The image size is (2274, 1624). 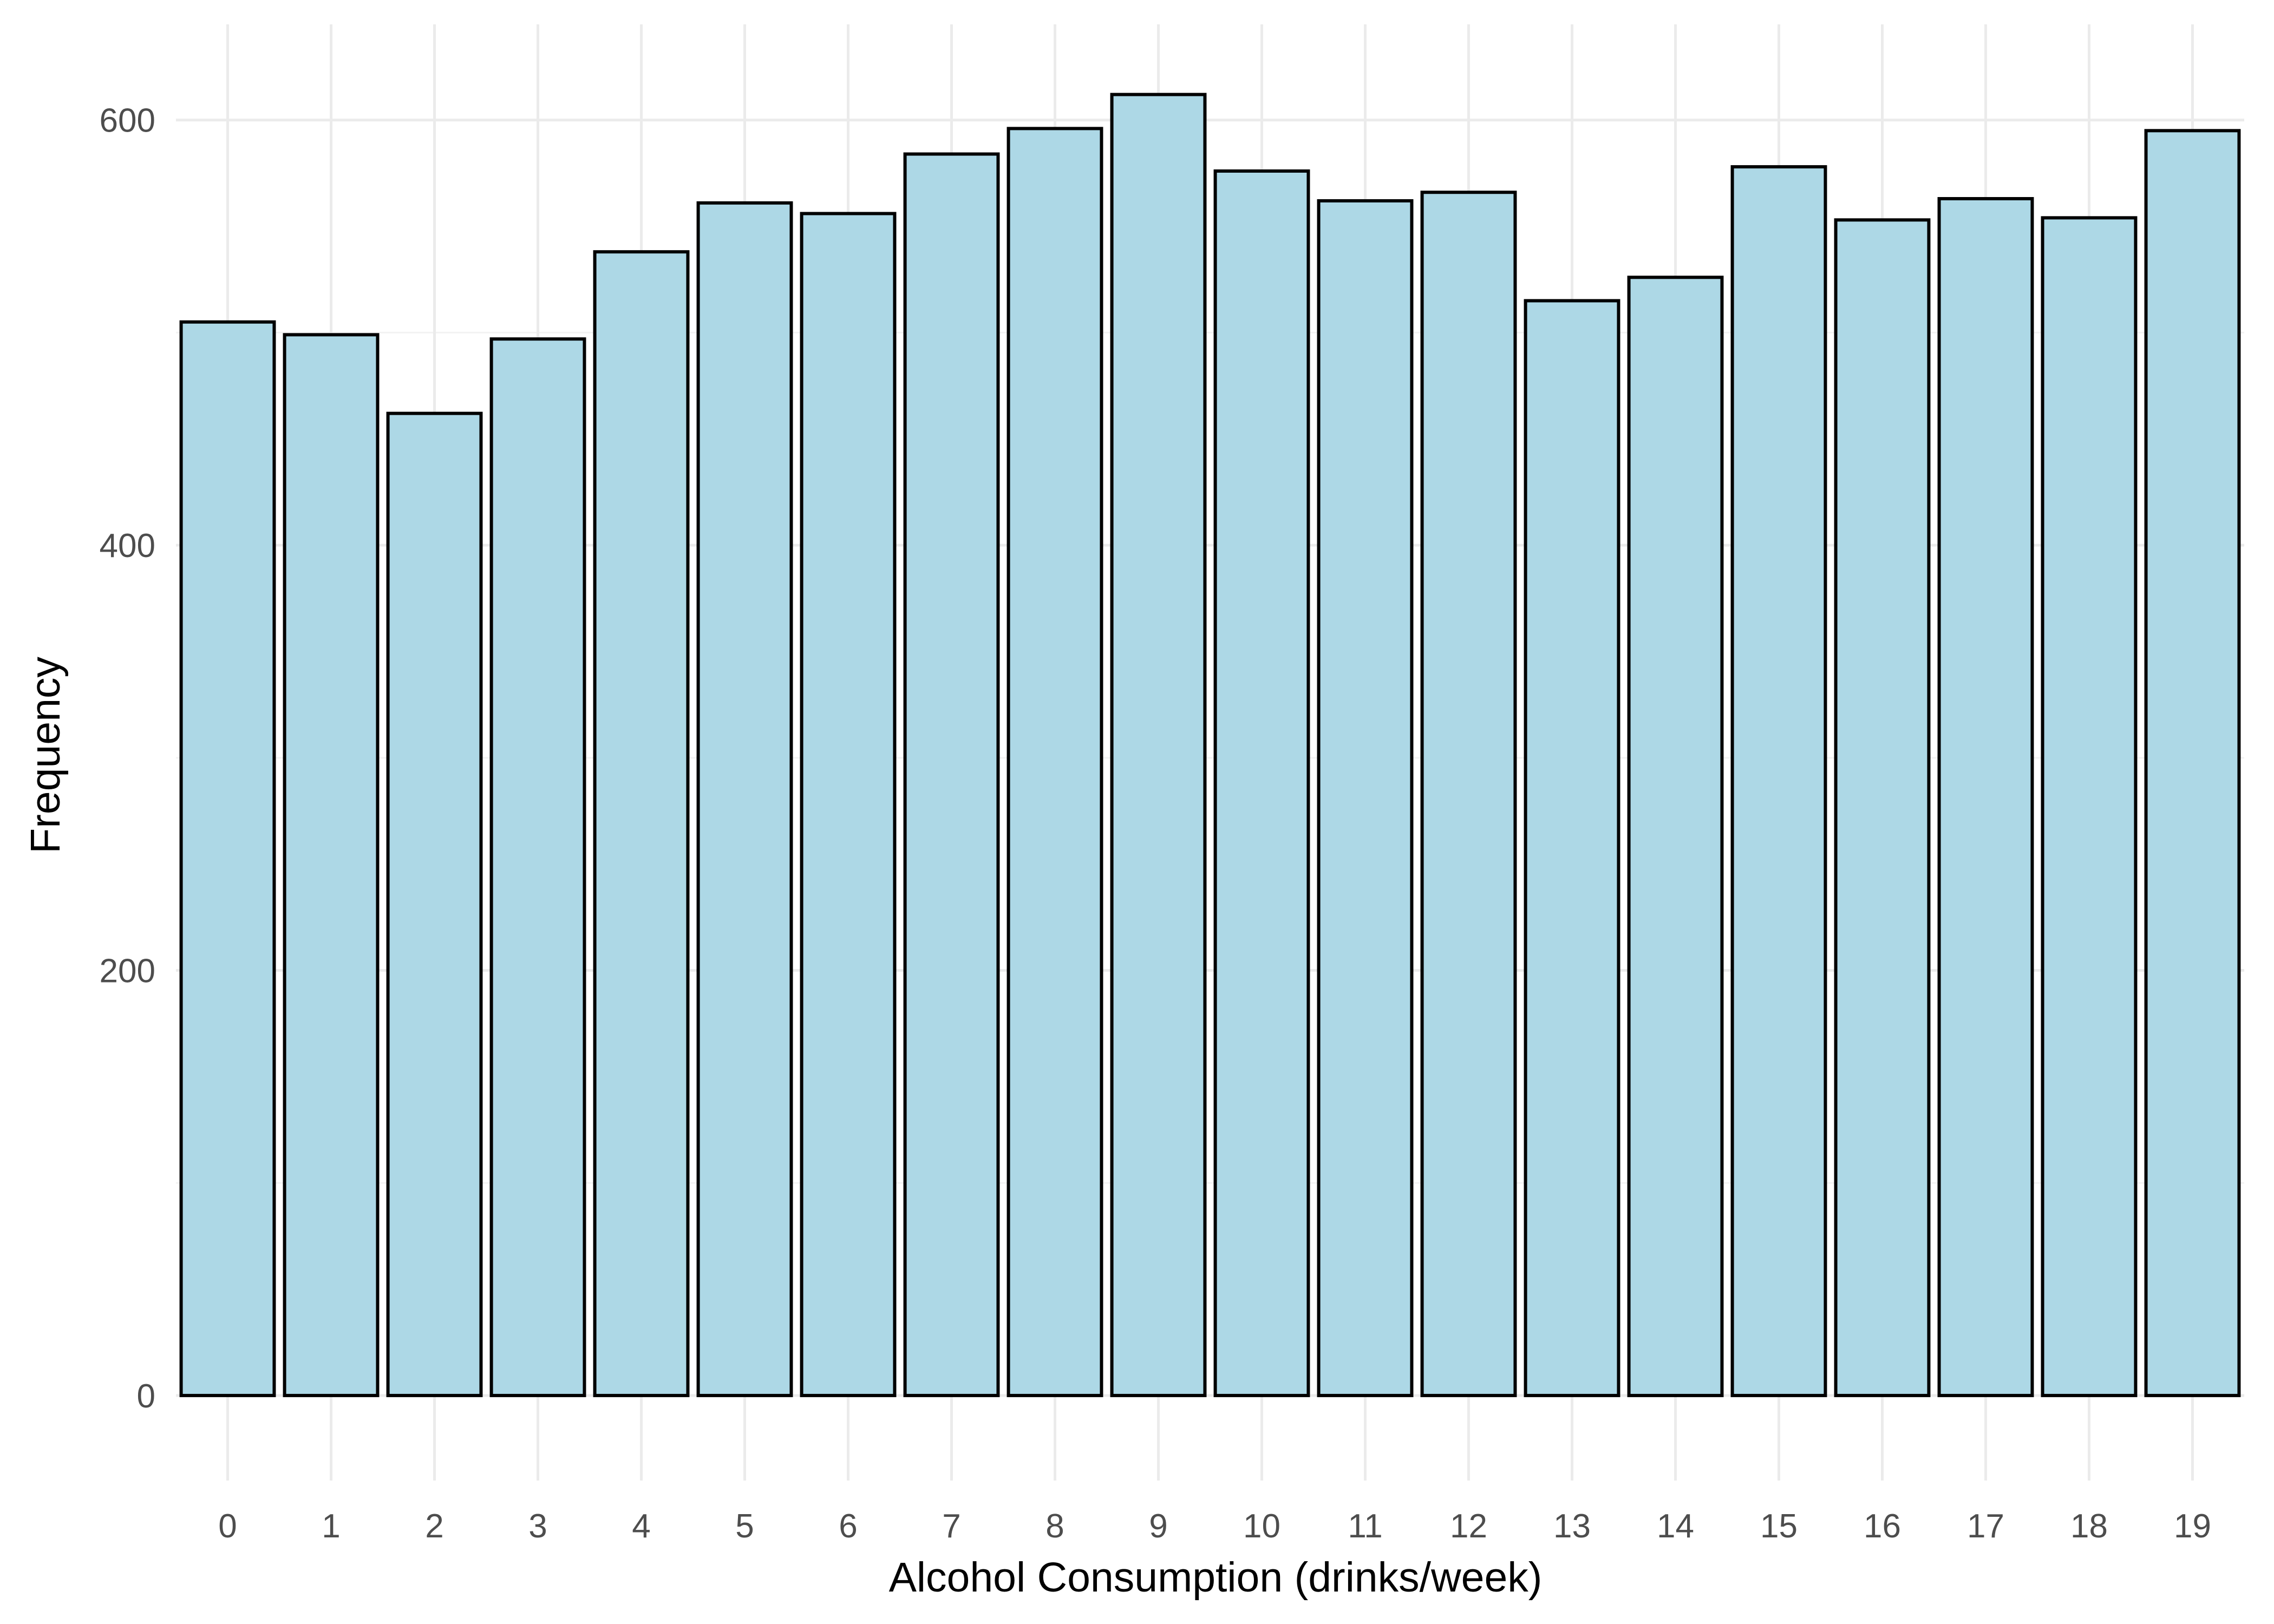 What do you see at coordinates (1216, 1577) in the screenshot?
I see `x-axis-title: Alcohol Consumption (drinks/week)` at bounding box center [1216, 1577].